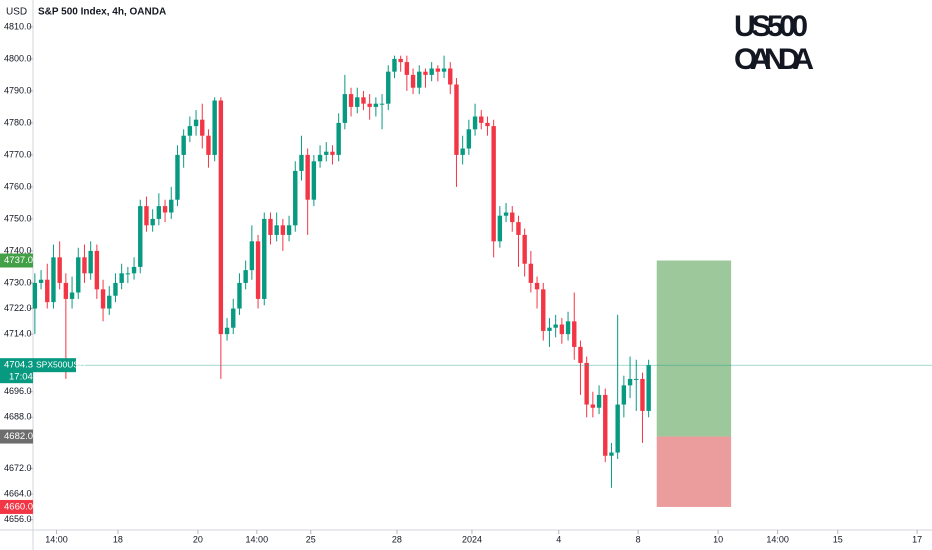 The image size is (932, 550). What do you see at coordinates (18, 391) in the screenshot?
I see `y-tick-label: 4696.0` at bounding box center [18, 391].